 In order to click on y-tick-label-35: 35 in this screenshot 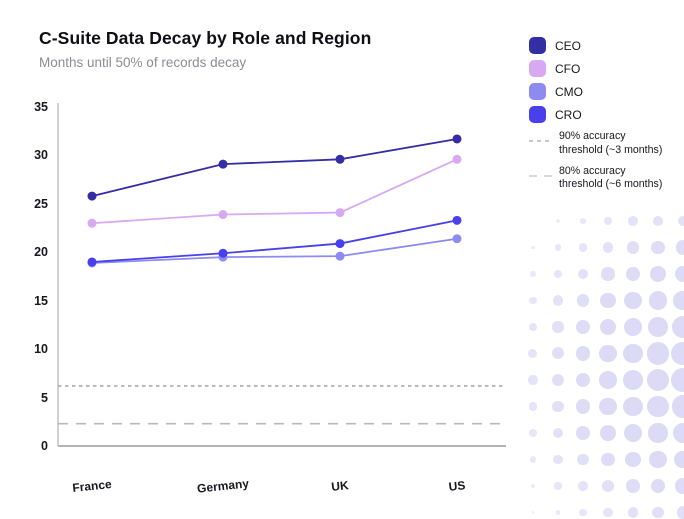, I will do `click(30, 107)`.